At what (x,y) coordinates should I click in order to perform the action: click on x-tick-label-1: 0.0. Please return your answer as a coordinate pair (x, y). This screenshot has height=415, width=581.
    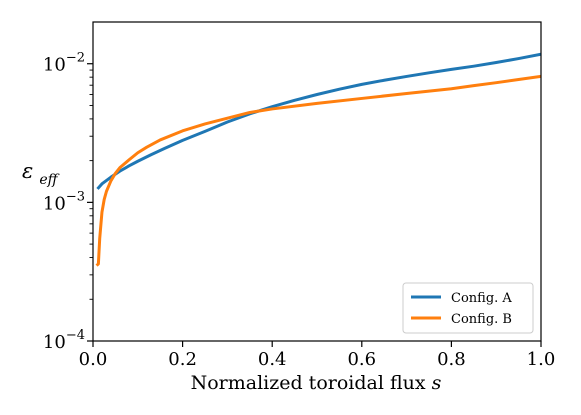
    Looking at the image, I should click on (93, 359).